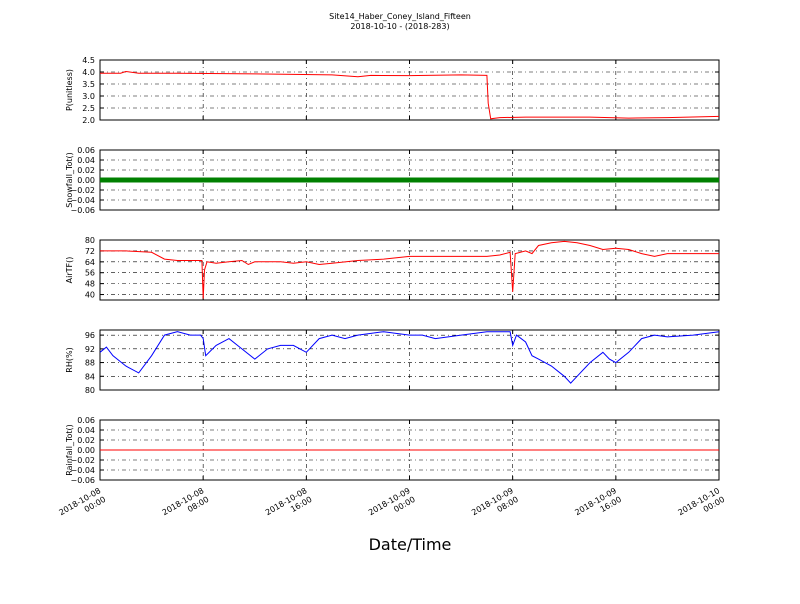 This screenshot has height=604, width=800. I want to click on y-tick-label: 72, so click(90, 251).